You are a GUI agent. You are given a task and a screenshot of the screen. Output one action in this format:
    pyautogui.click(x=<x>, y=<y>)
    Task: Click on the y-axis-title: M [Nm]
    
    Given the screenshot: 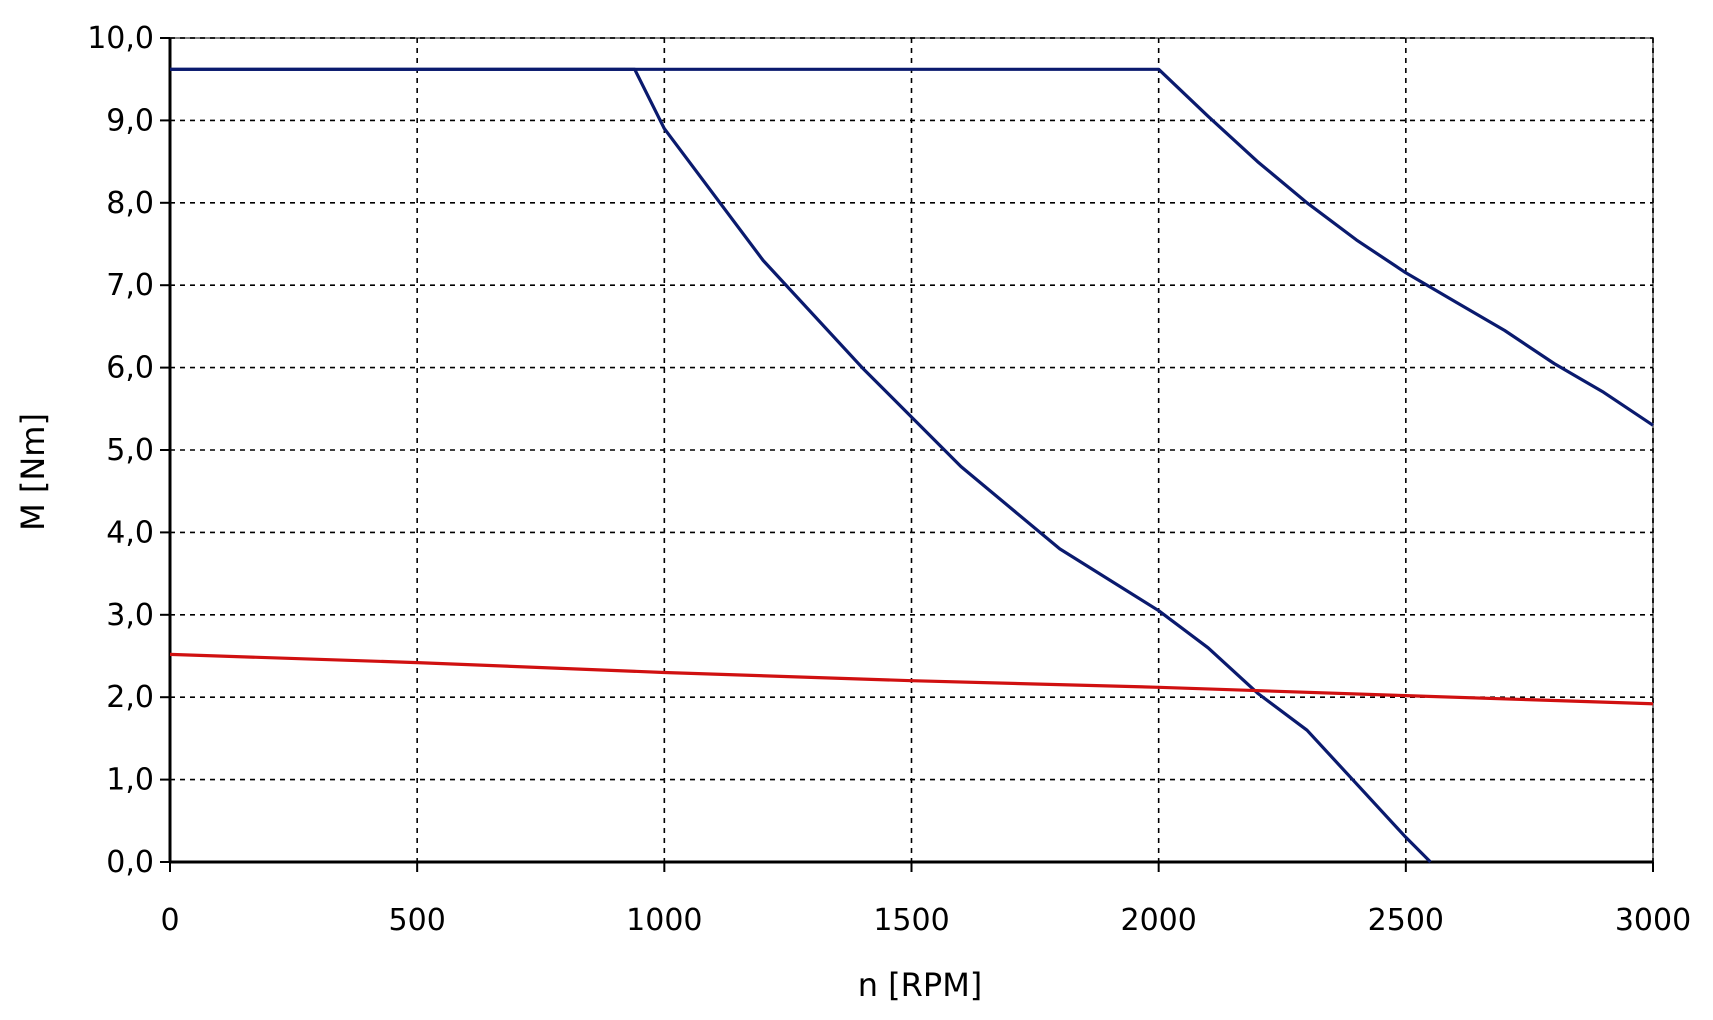 What is the action you would take?
    pyautogui.click(x=33, y=472)
    